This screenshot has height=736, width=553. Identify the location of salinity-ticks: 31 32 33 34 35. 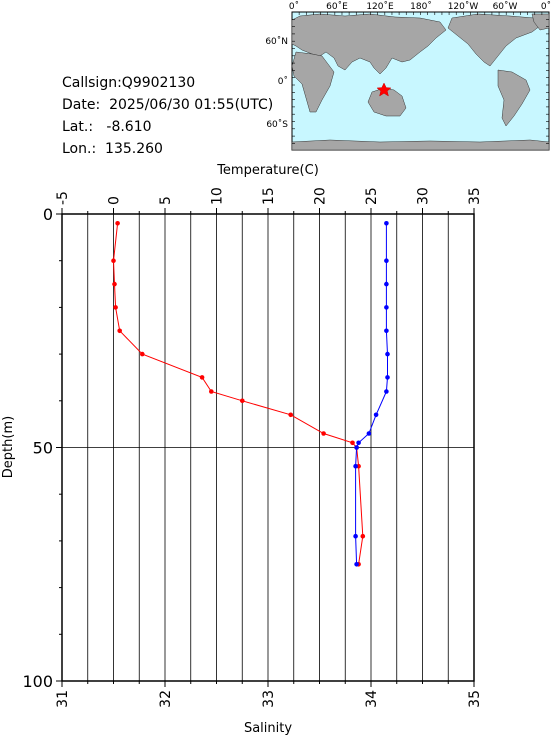
(269, 694).